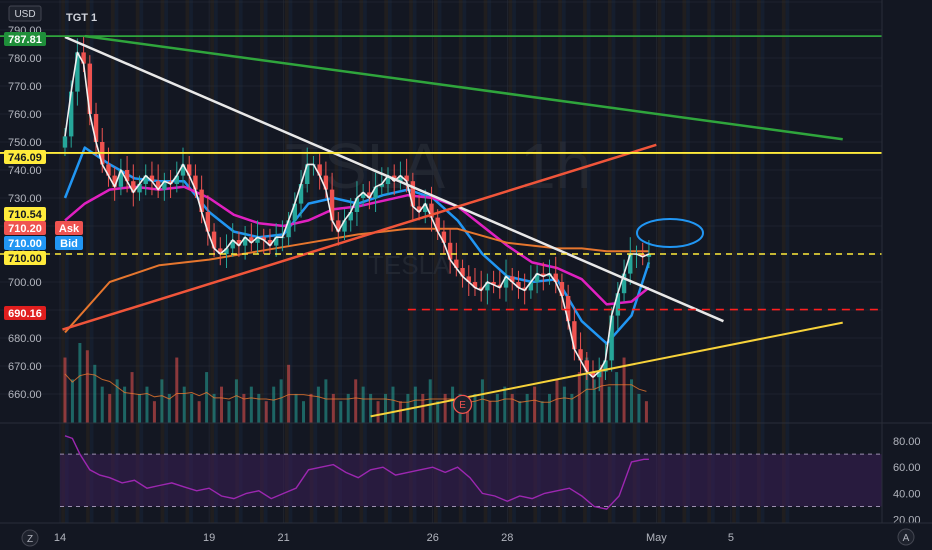  What do you see at coordinates (907, 481) in the screenshot?
I see `rsi-axis: 20.00 40.00 60.00 80.00` at bounding box center [907, 481].